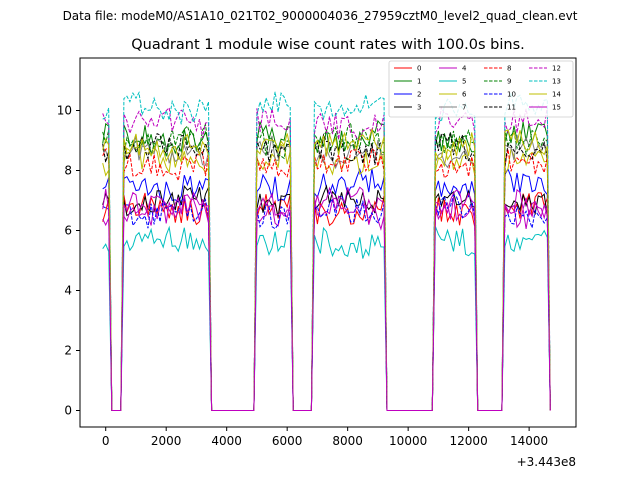  I want to click on legend-label-7: 7, so click(464, 108).